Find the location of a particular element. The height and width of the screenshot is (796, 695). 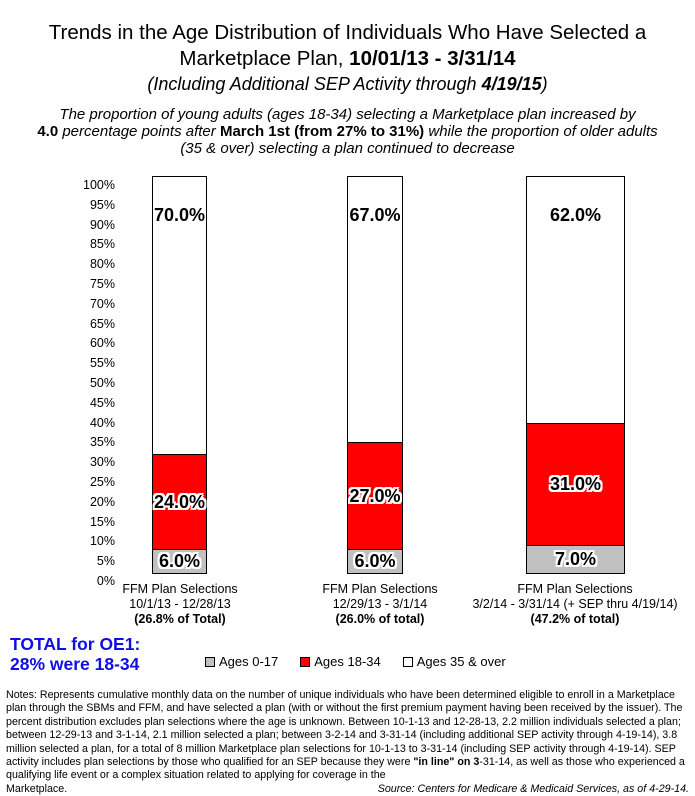

legend-item-ages-35-over: Ages 35 & over is located at coordinates (454, 661).